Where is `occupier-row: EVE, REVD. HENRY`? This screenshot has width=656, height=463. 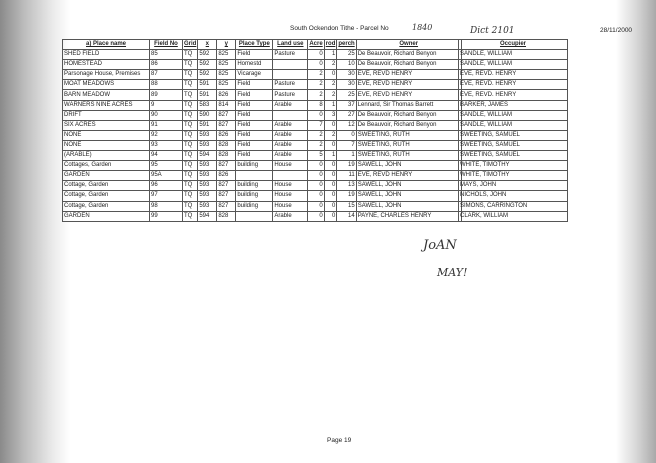
occupier-row: EVE, REVD. HENRY is located at coordinates (513, 75).